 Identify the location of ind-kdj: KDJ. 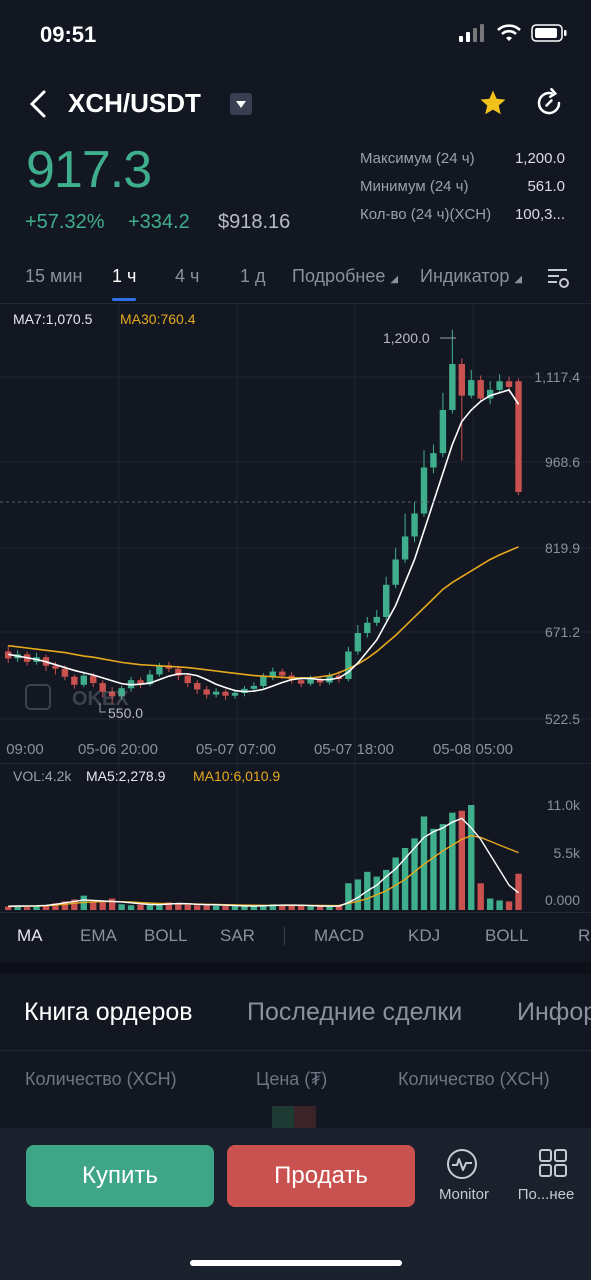
(424, 935).